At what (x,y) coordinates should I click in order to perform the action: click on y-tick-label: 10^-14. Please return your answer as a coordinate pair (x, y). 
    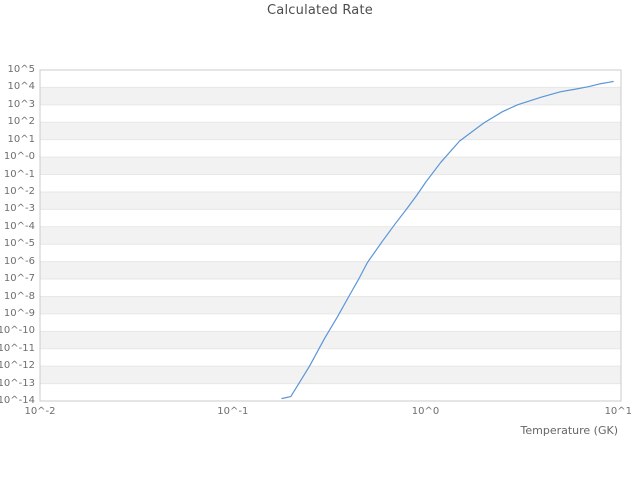
    Looking at the image, I should click on (17, 400).